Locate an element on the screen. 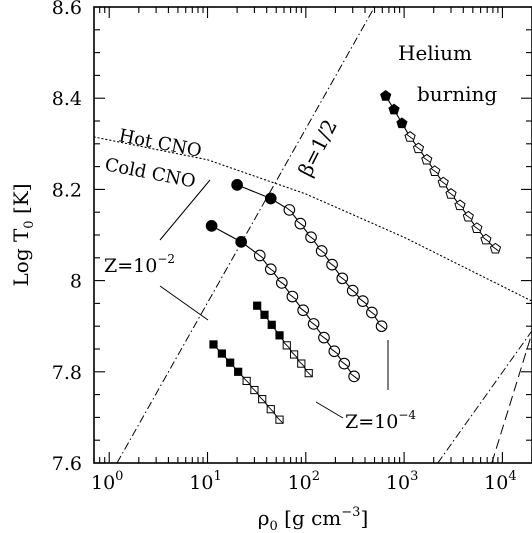 The height and width of the screenshot is (533, 532). x-tick-label: 10⁴ is located at coordinates (500, 481).